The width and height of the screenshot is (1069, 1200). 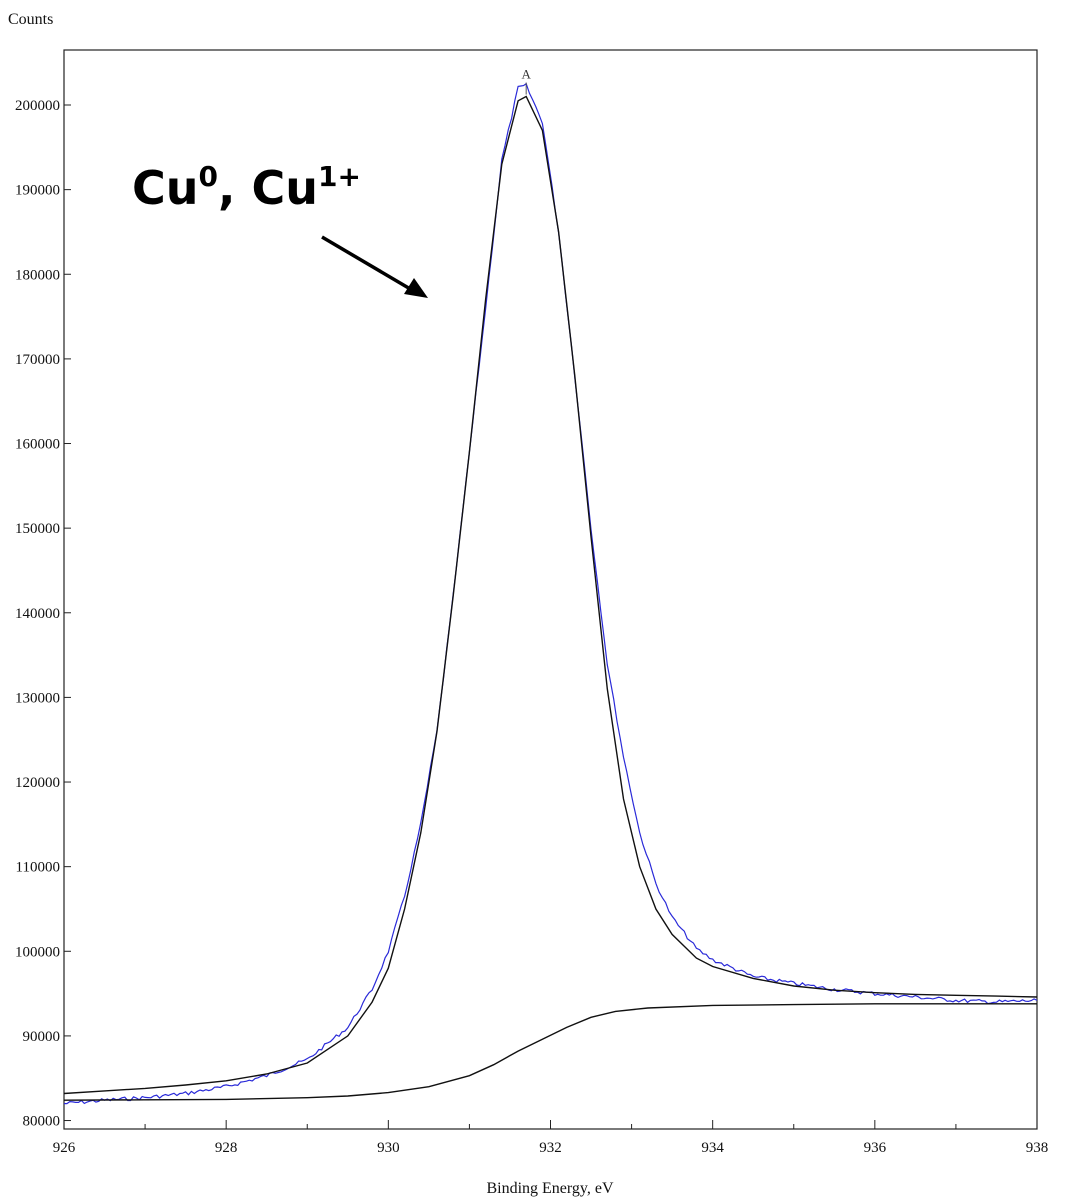 I want to click on y-tick-label: 180000, so click(x=37, y=275).